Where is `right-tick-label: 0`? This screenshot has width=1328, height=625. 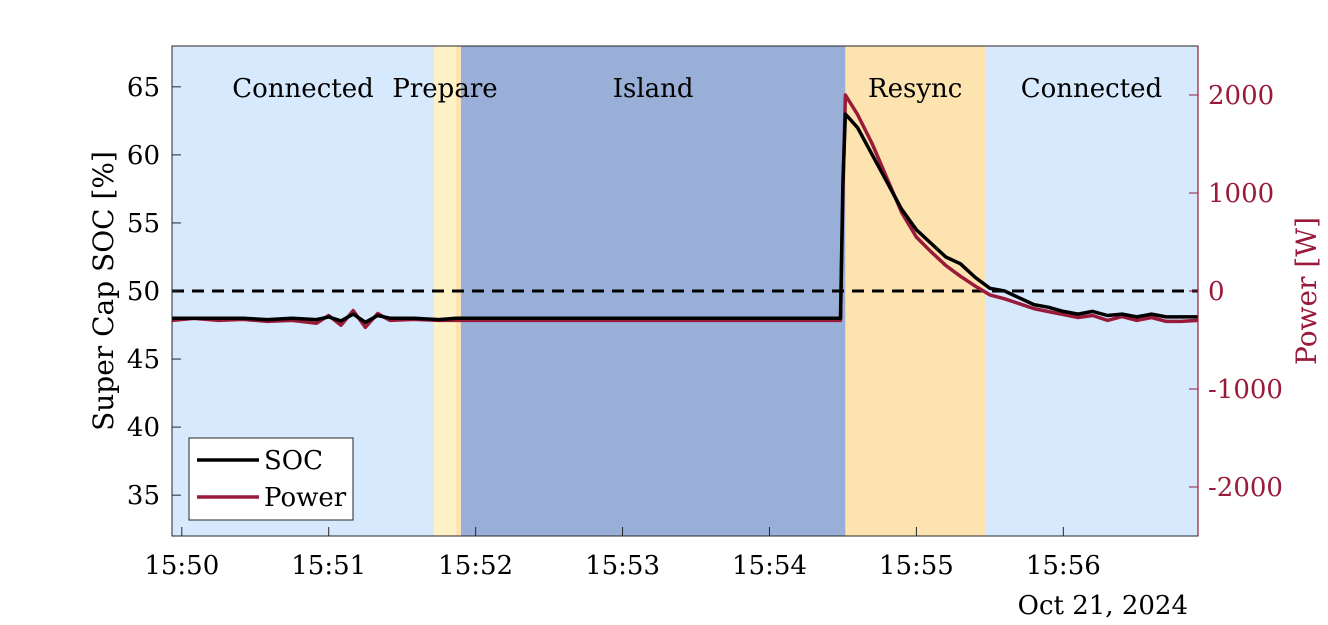 right-tick-label: 0 is located at coordinates (1216, 292).